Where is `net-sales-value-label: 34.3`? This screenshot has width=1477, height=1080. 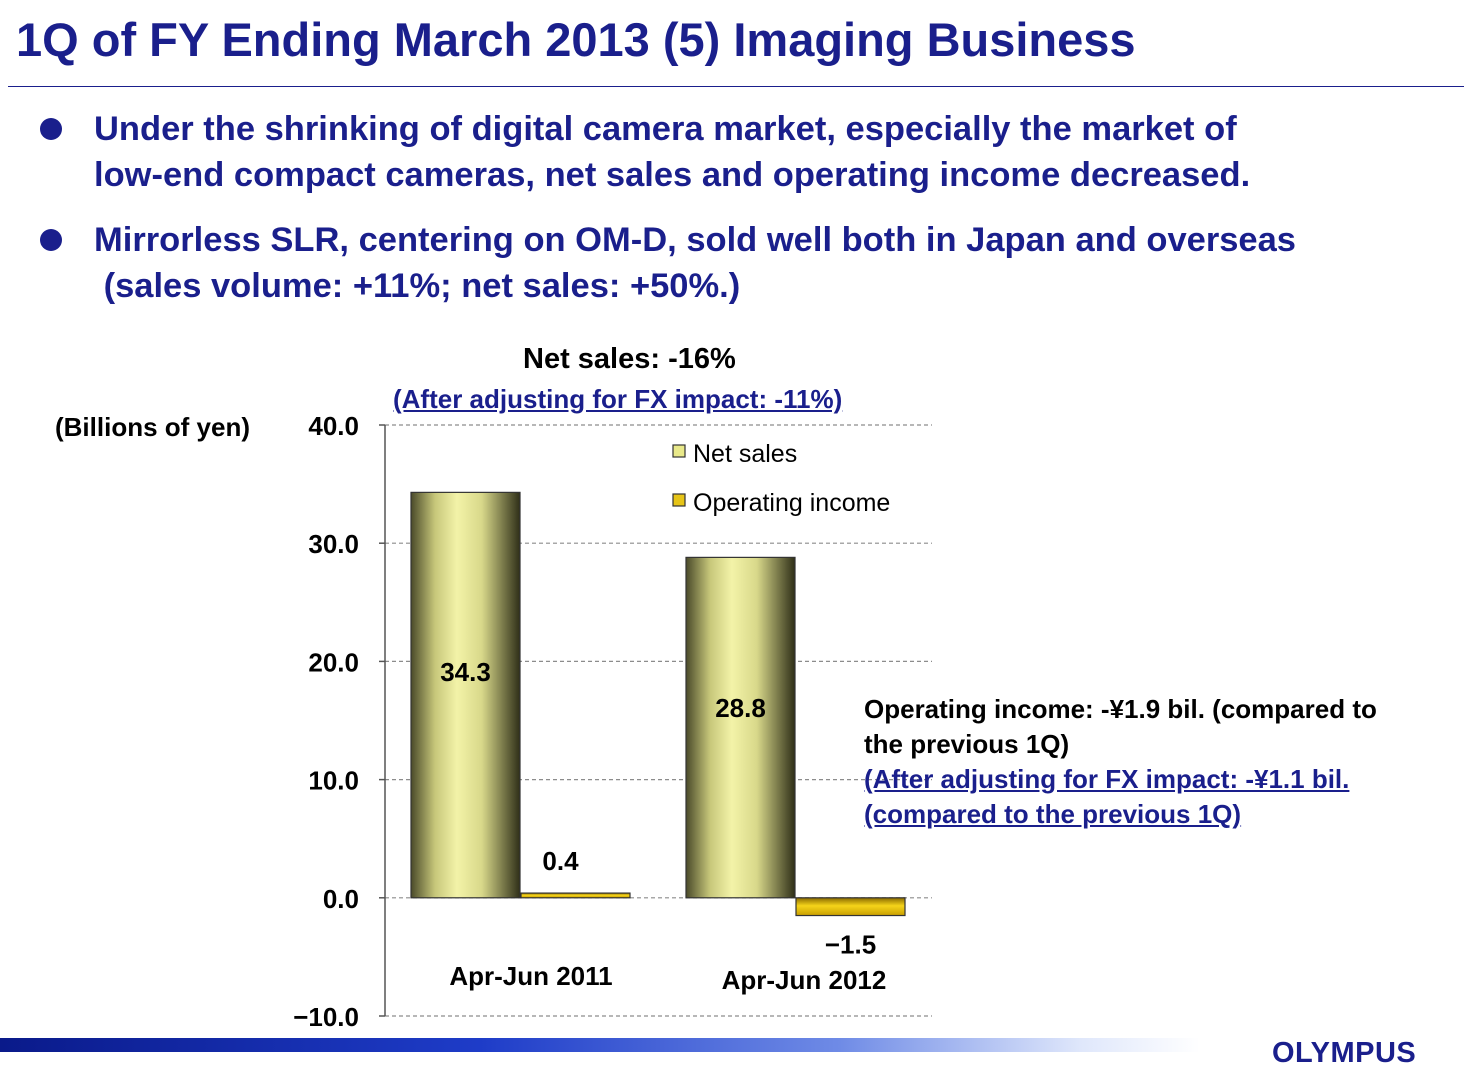 net-sales-value-label: 34.3 is located at coordinates (465, 672).